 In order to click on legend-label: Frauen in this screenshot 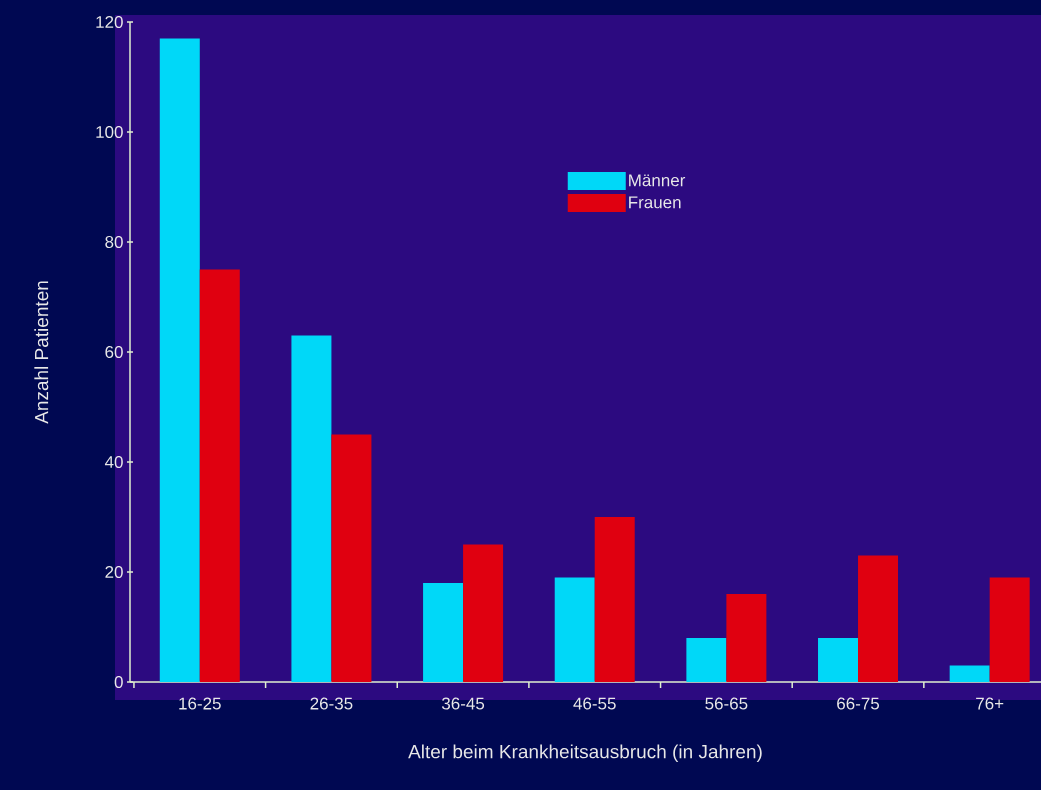, I will do `click(655, 202)`.